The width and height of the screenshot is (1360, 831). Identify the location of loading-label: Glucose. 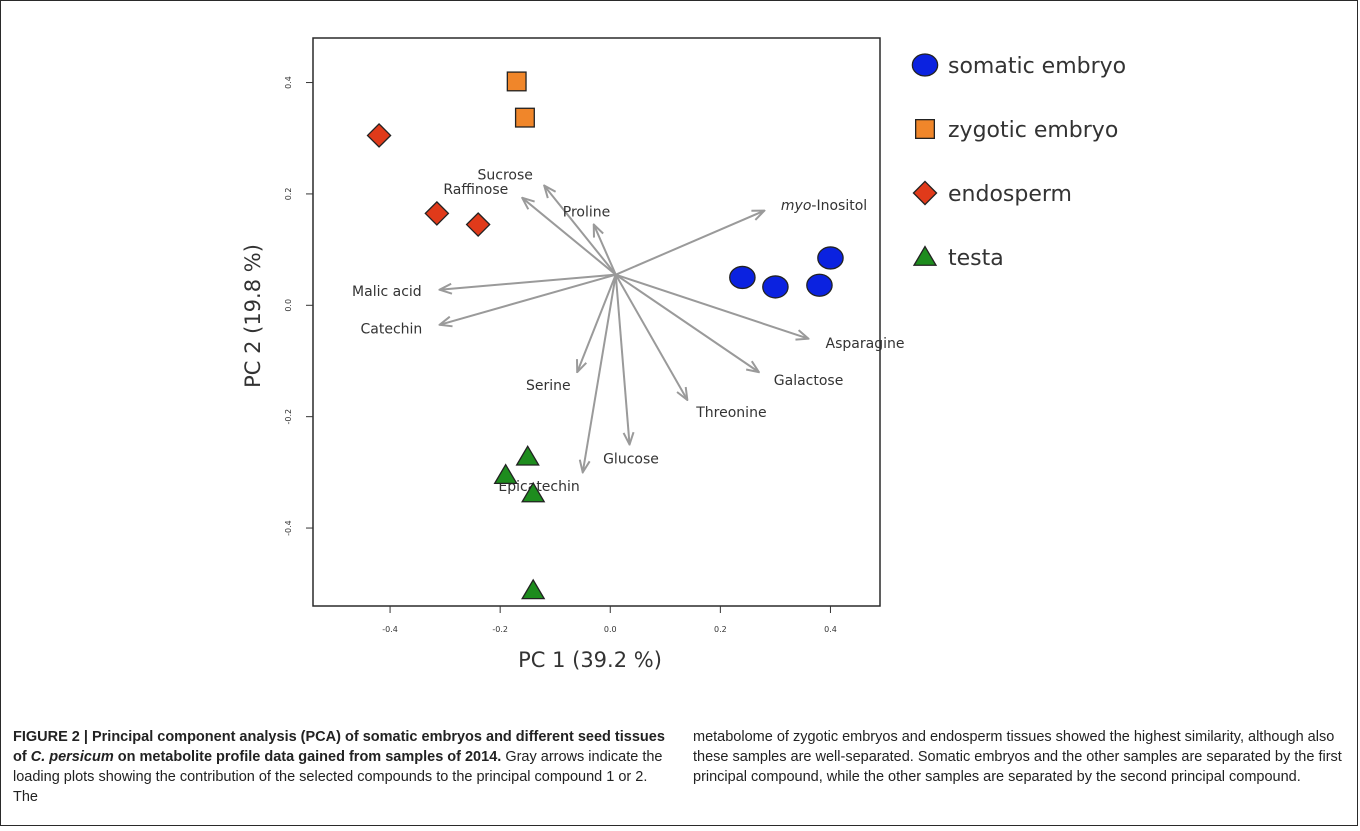
(631, 459).